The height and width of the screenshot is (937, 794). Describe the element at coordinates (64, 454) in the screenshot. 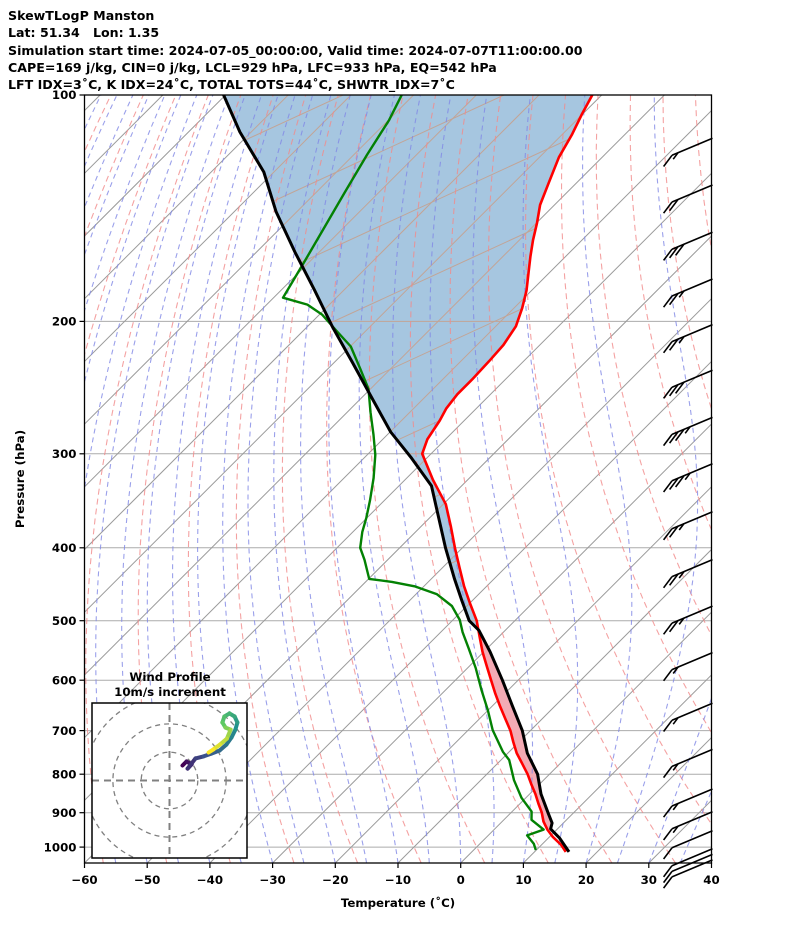

I see `svg-text: 300` at that location.